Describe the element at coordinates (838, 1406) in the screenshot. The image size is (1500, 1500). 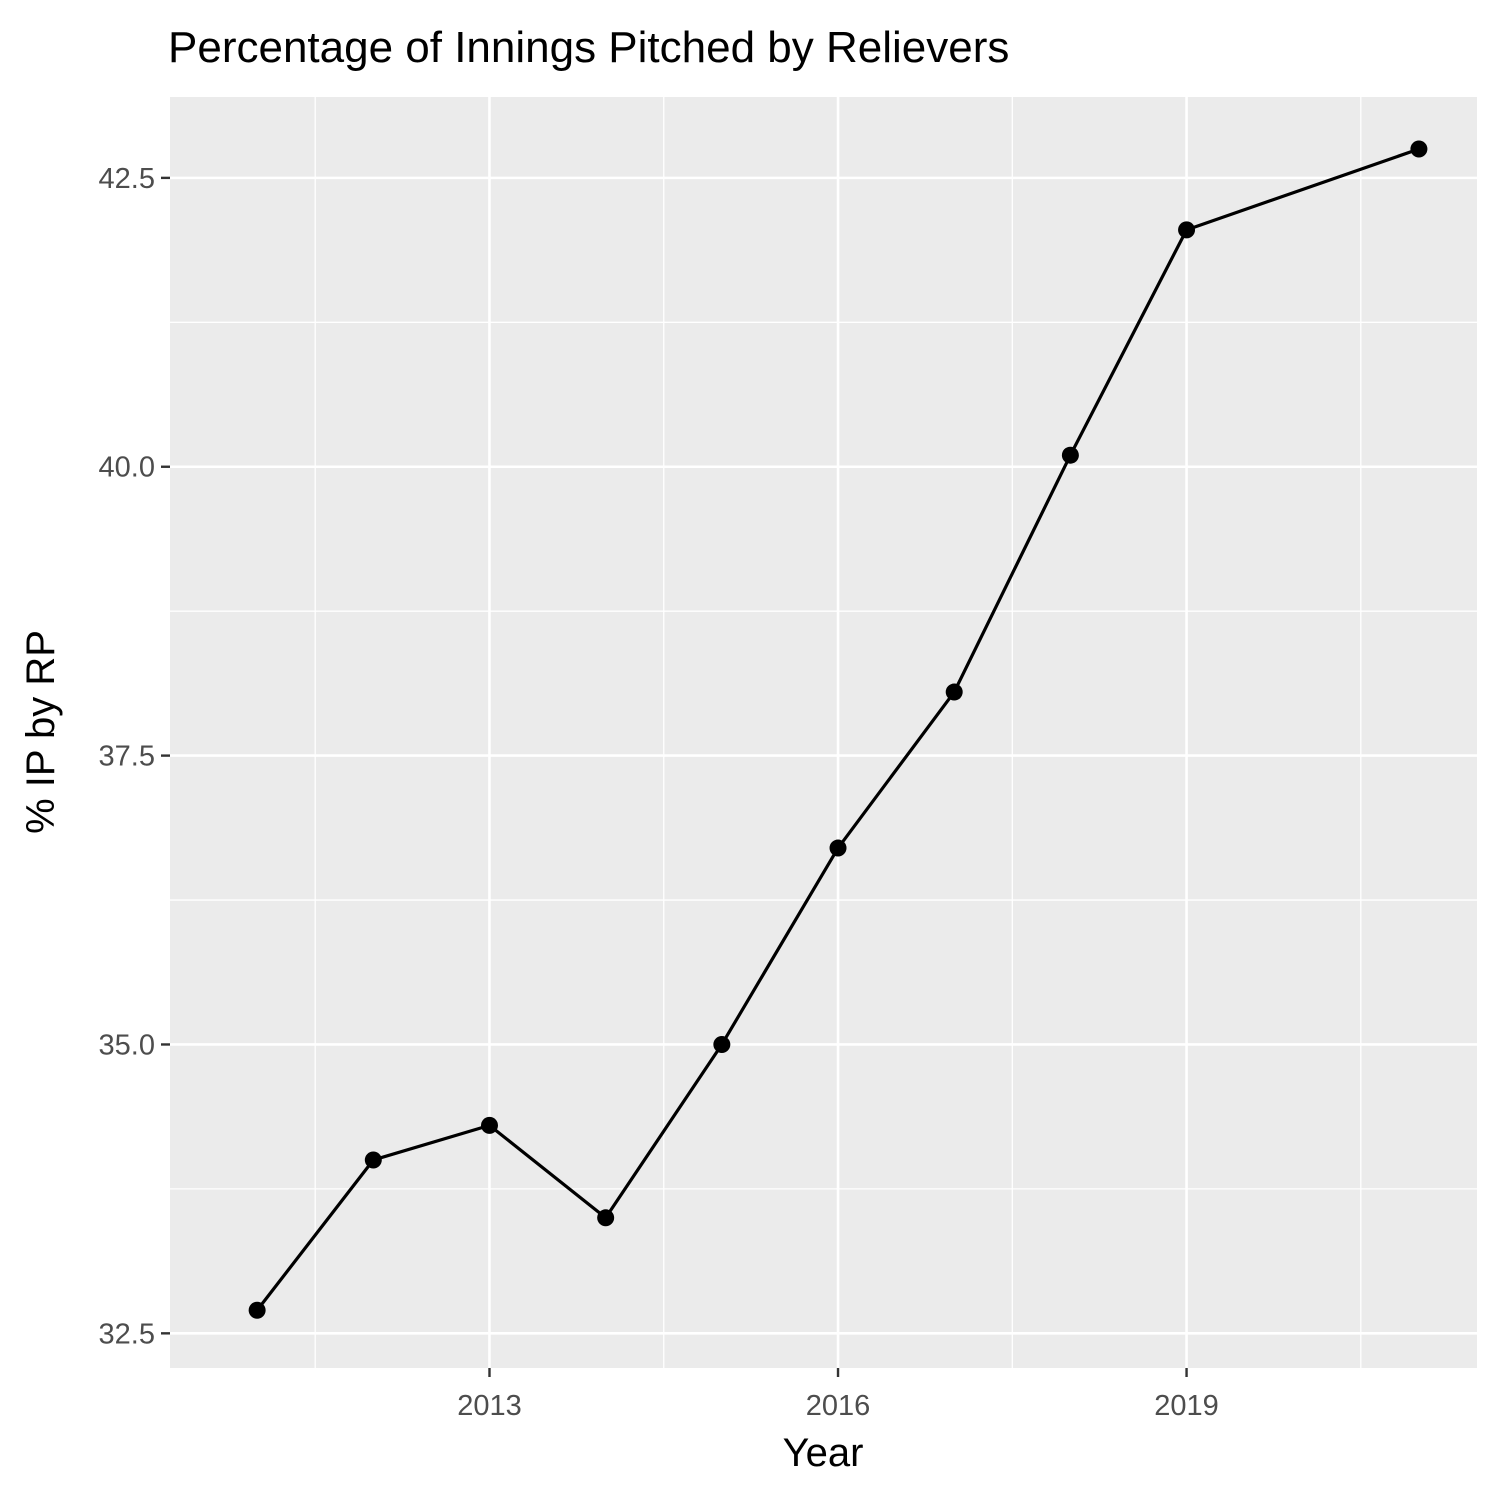
I see `x-tick-label: 2016` at that location.